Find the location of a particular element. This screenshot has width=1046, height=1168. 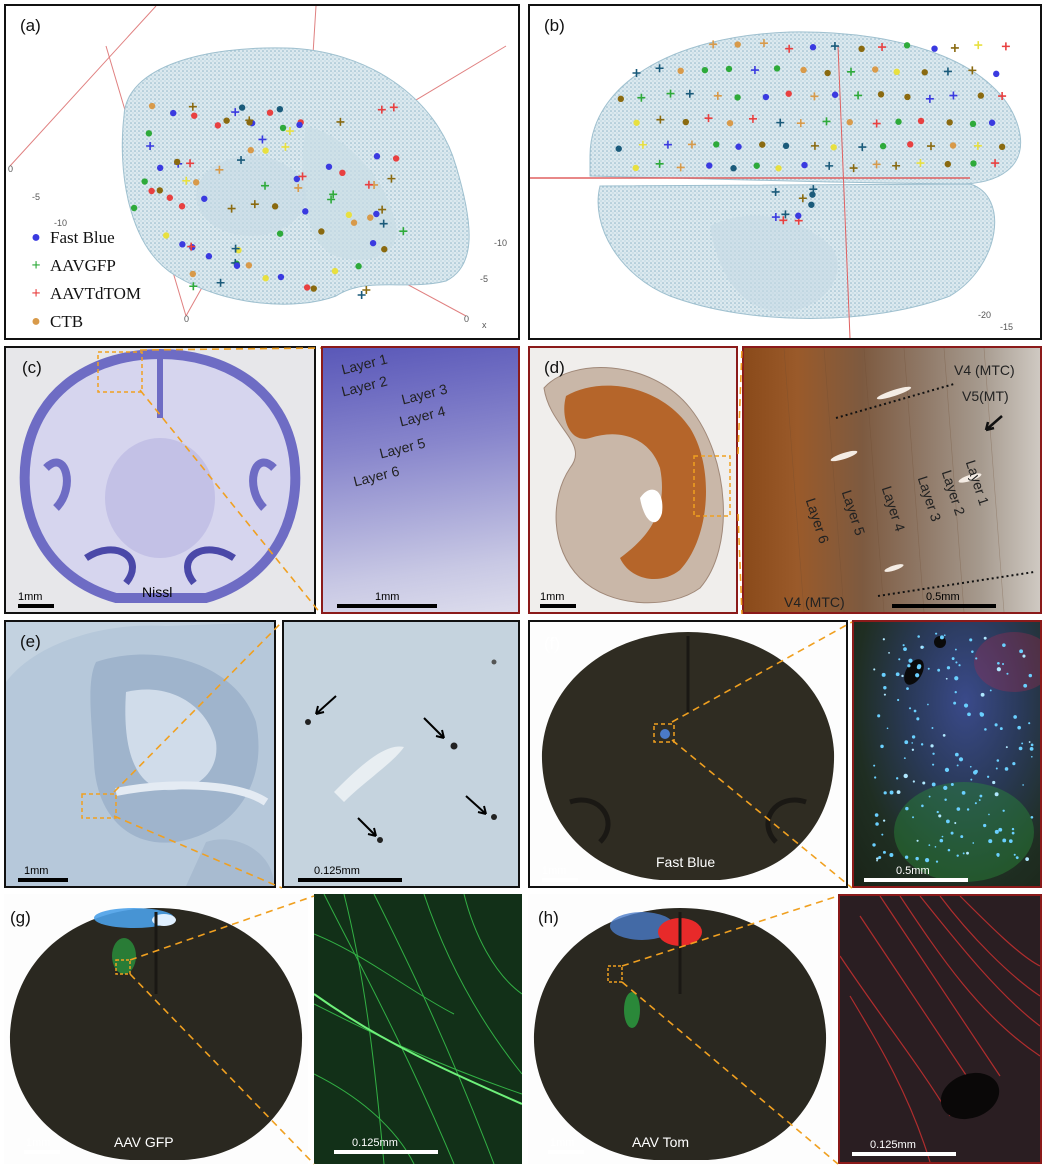

labeled-cells-field is located at coordinates (401, 751).